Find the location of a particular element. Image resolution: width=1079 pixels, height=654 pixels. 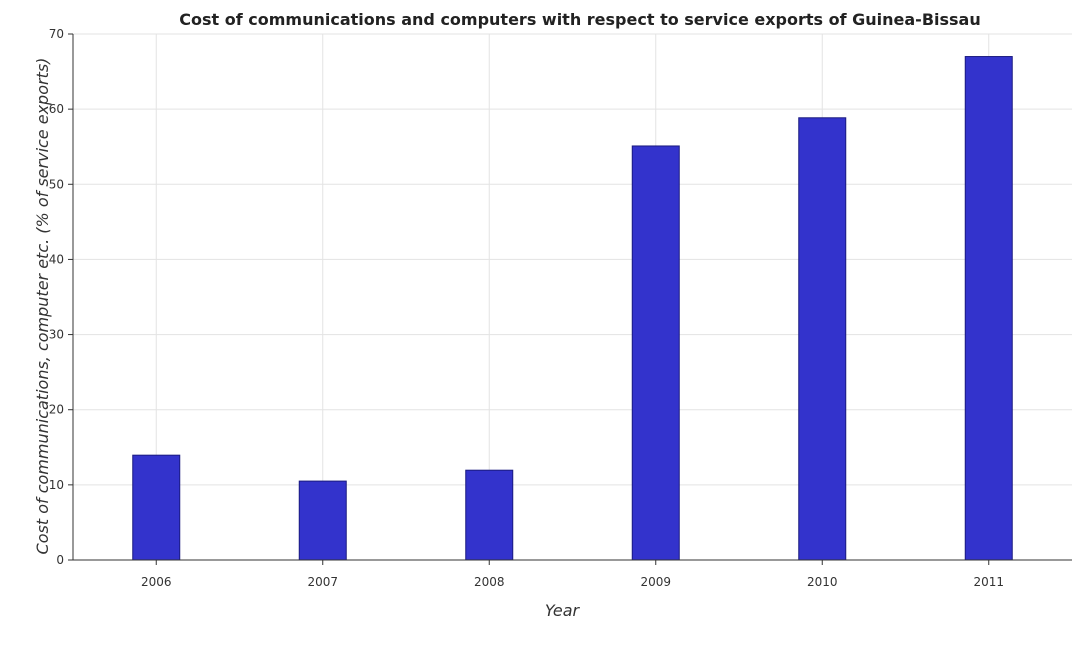

y-tick-label: 50 is located at coordinates (56, 184).